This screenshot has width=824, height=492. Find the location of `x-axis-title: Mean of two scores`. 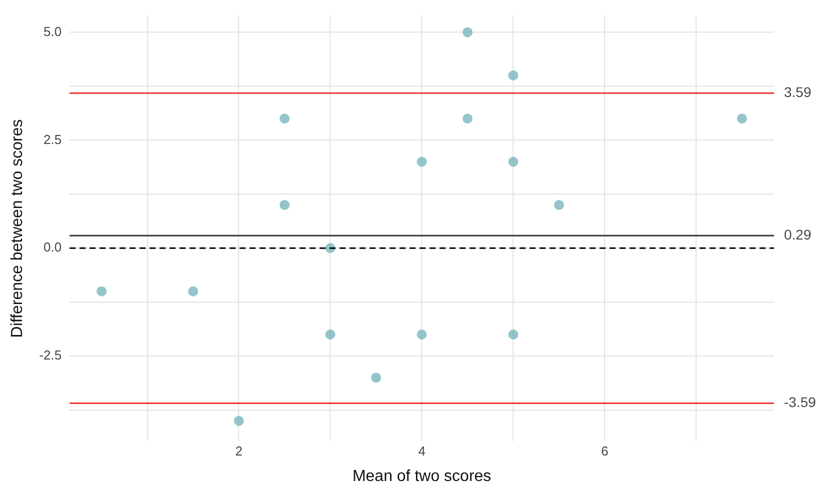

x-axis-title: Mean of two scores is located at coordinates (422, 476).